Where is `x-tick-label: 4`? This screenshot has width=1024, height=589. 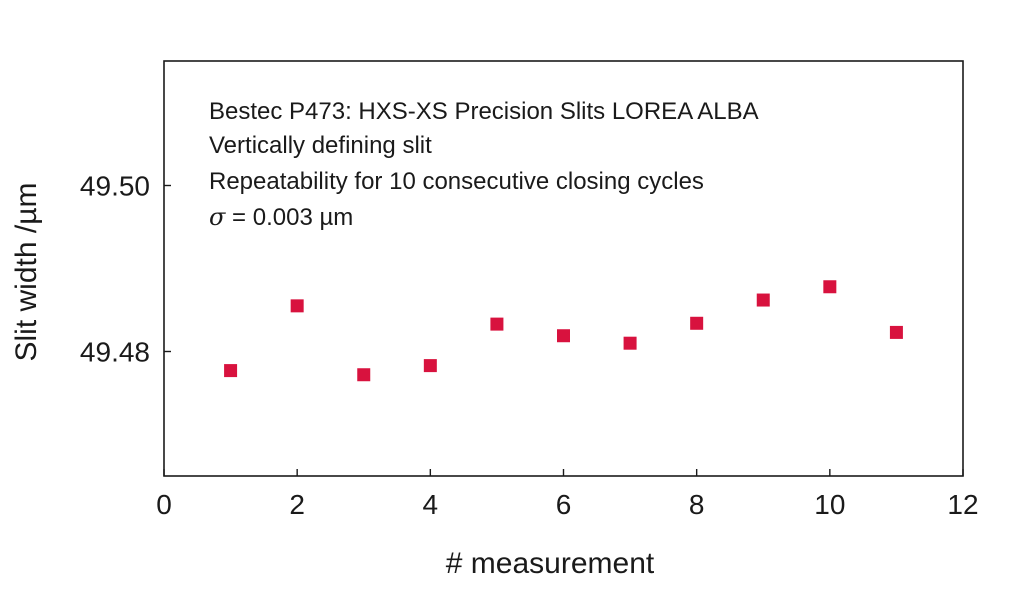 x-tick-label: 4 is located at coordinates (431, 504).